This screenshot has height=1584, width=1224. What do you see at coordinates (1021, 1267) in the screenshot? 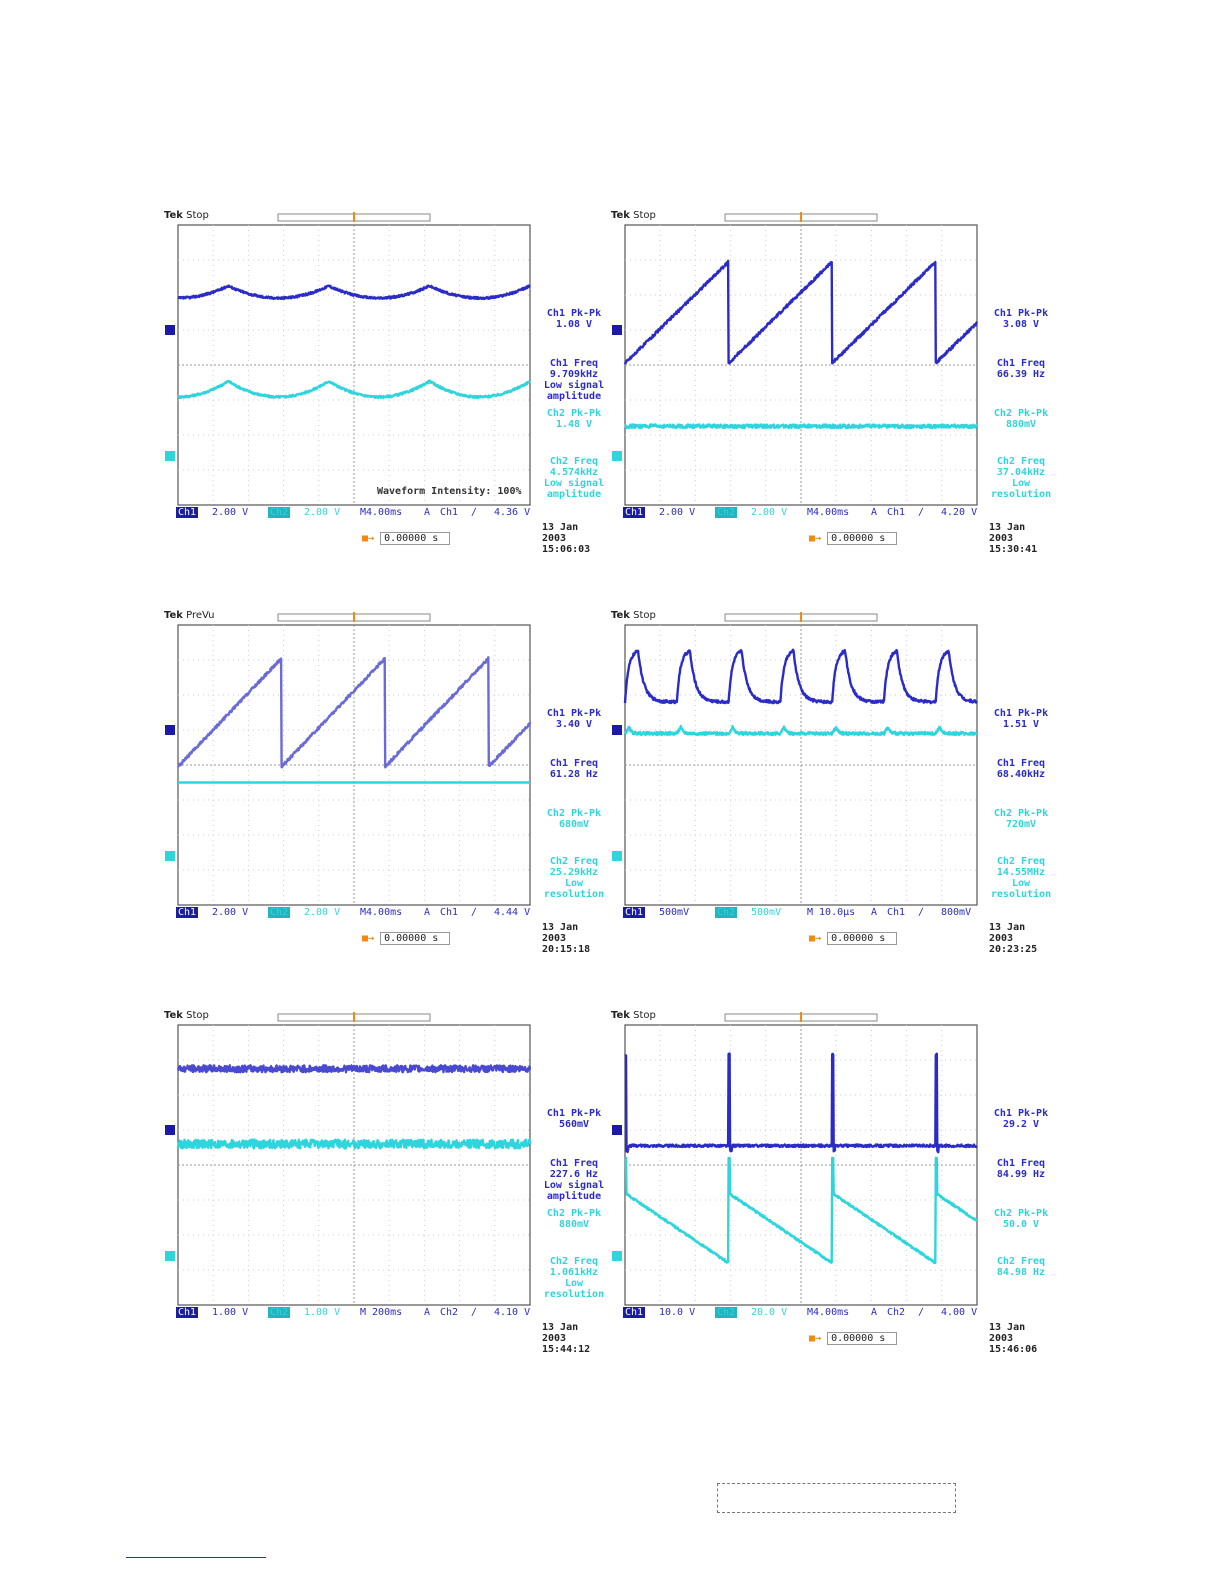
I see `ch2-freq-readout: Ch2 Freq 84.98 Hz` at bounding box center [1021, 1267].